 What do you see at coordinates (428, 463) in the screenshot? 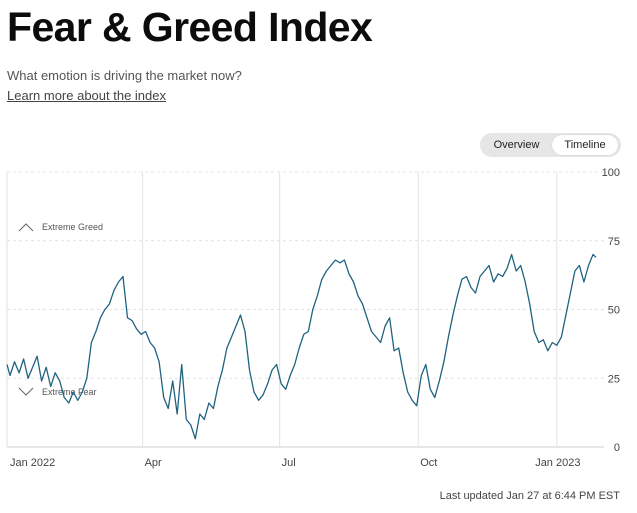
I see `x-tick-label: Oct` at bounding box center [428, 463].